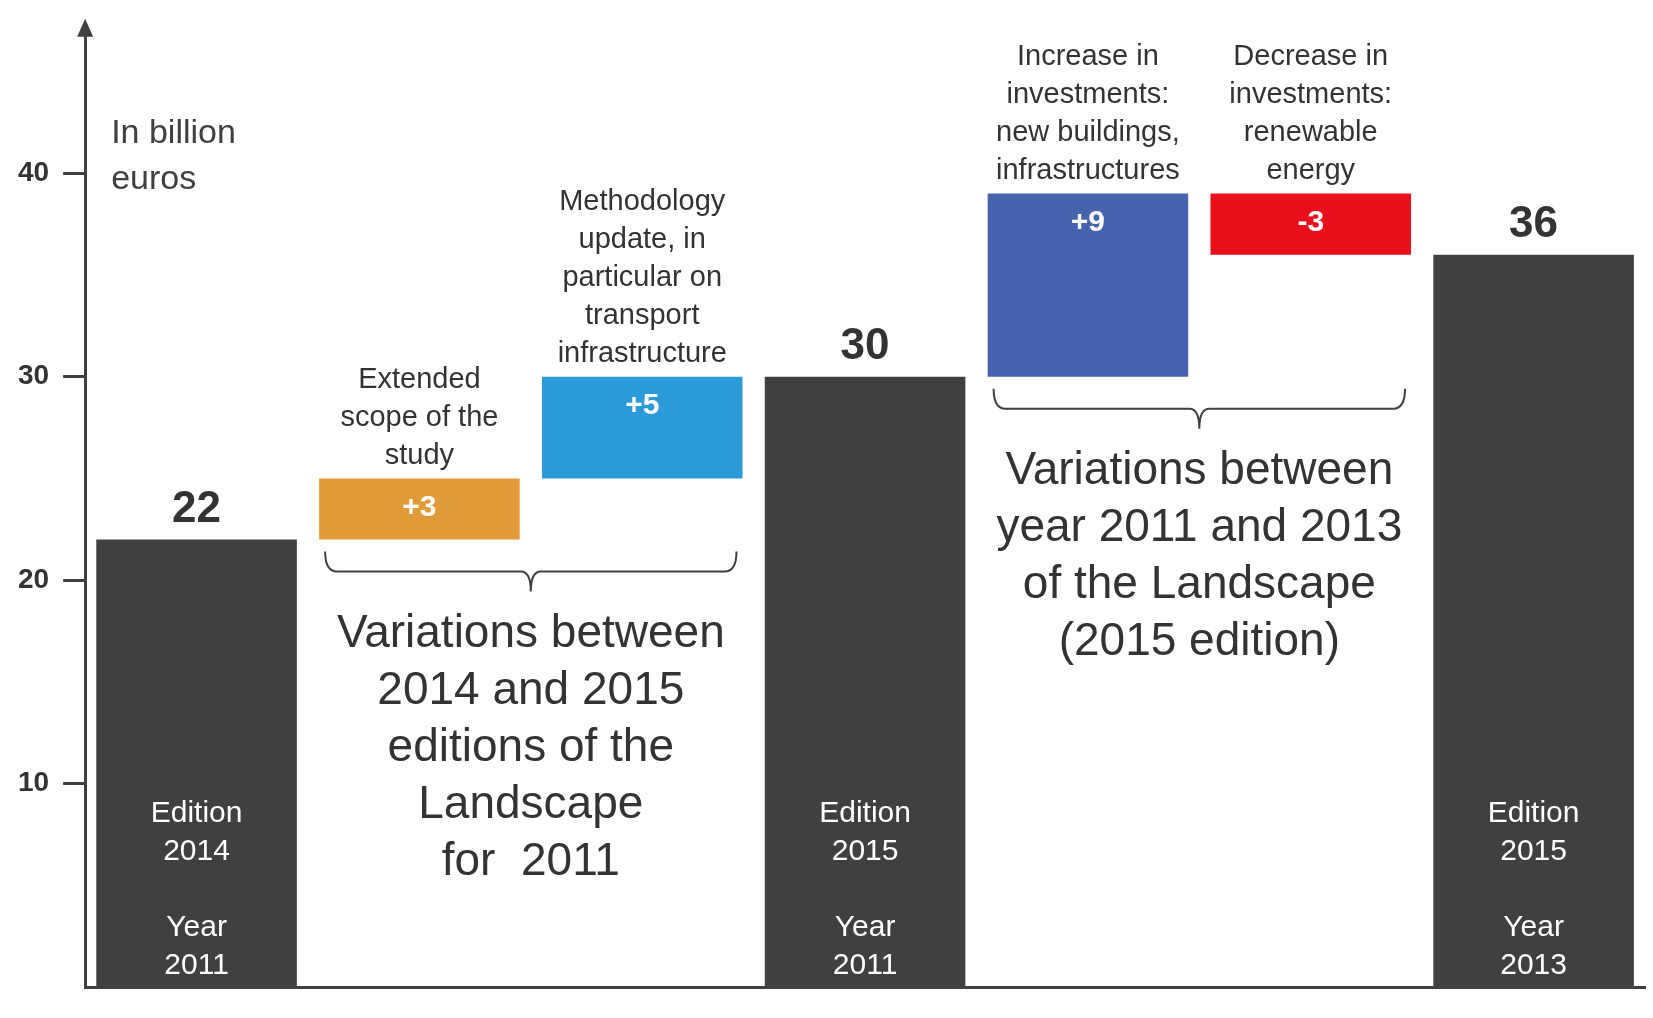 This screenshot has height=1018, width=1653. I want to click on category-label: Edition 2015 Year 2013, so click(1533, 888).